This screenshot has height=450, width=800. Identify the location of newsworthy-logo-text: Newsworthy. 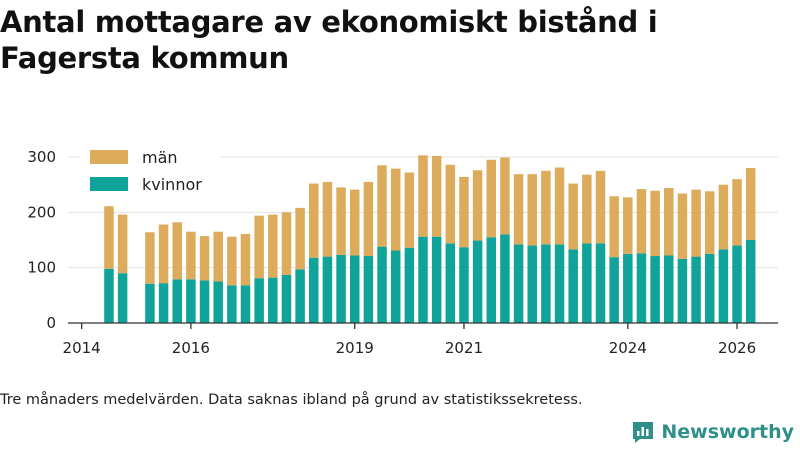
(727, 432).